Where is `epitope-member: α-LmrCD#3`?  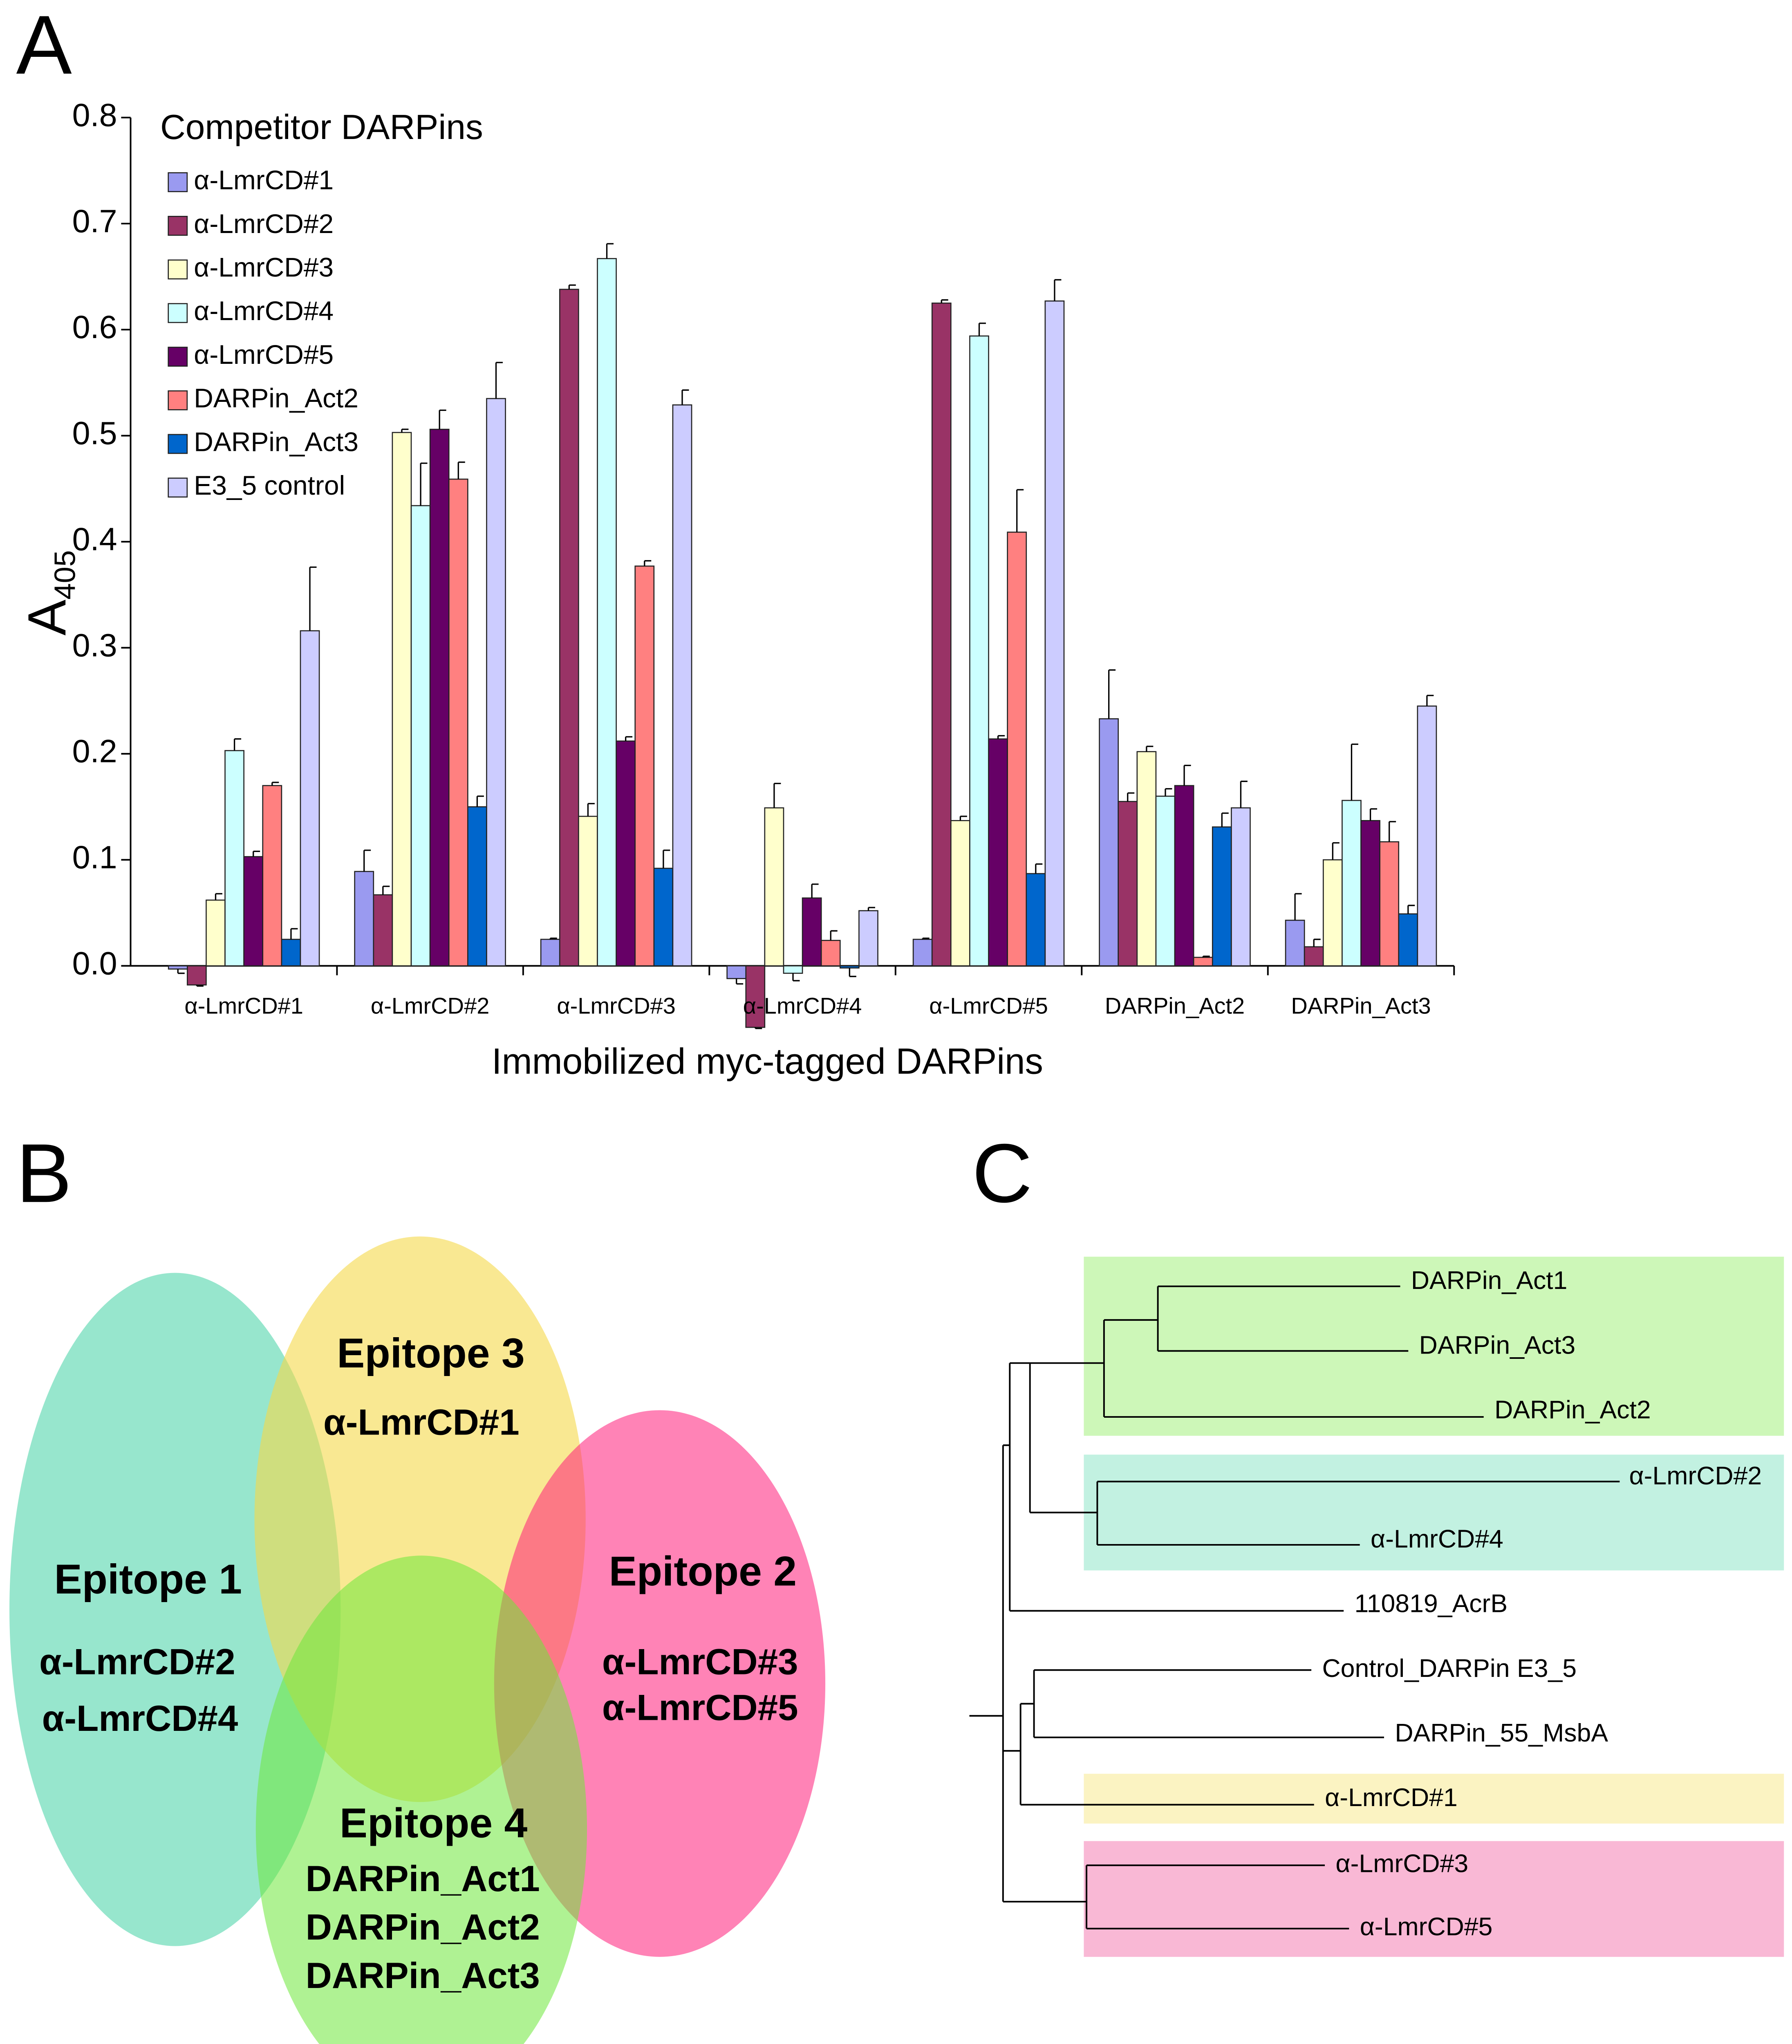 epitope-member: α-LmrCD#3 is located at coordinates (700, 1661).